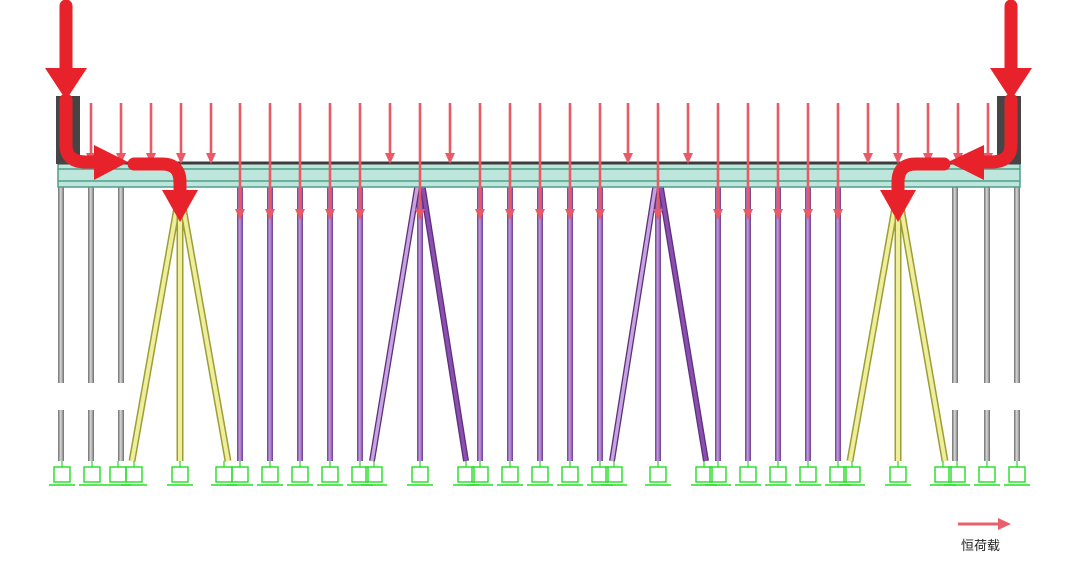 The image size is (1080, 582). Describe the element at coordinates (996, 131) in the screenshot. I see `flow-right-corner-path` at that location.